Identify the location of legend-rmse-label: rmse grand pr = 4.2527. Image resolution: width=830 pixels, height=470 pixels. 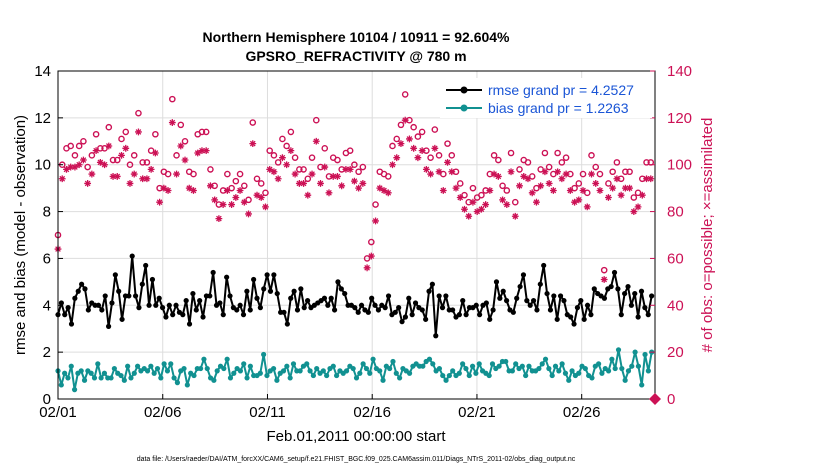
(561, 90).